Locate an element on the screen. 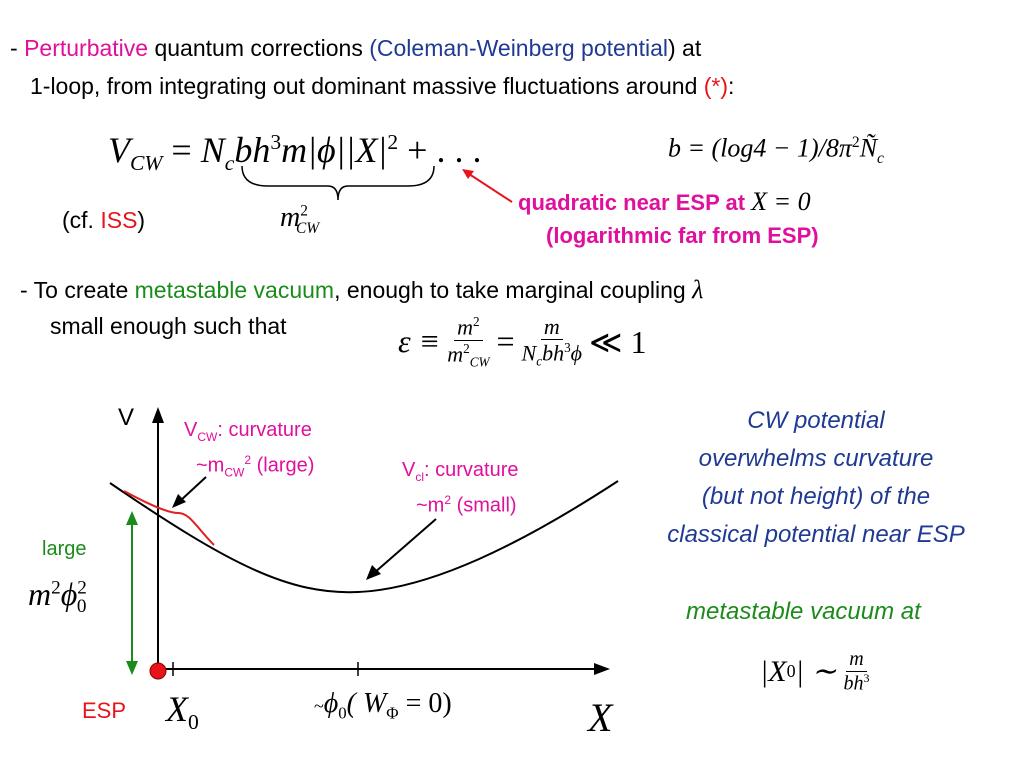  quadratic-note-line-2: (logarithmic far from ESP) is located at coordinates (682, 235).